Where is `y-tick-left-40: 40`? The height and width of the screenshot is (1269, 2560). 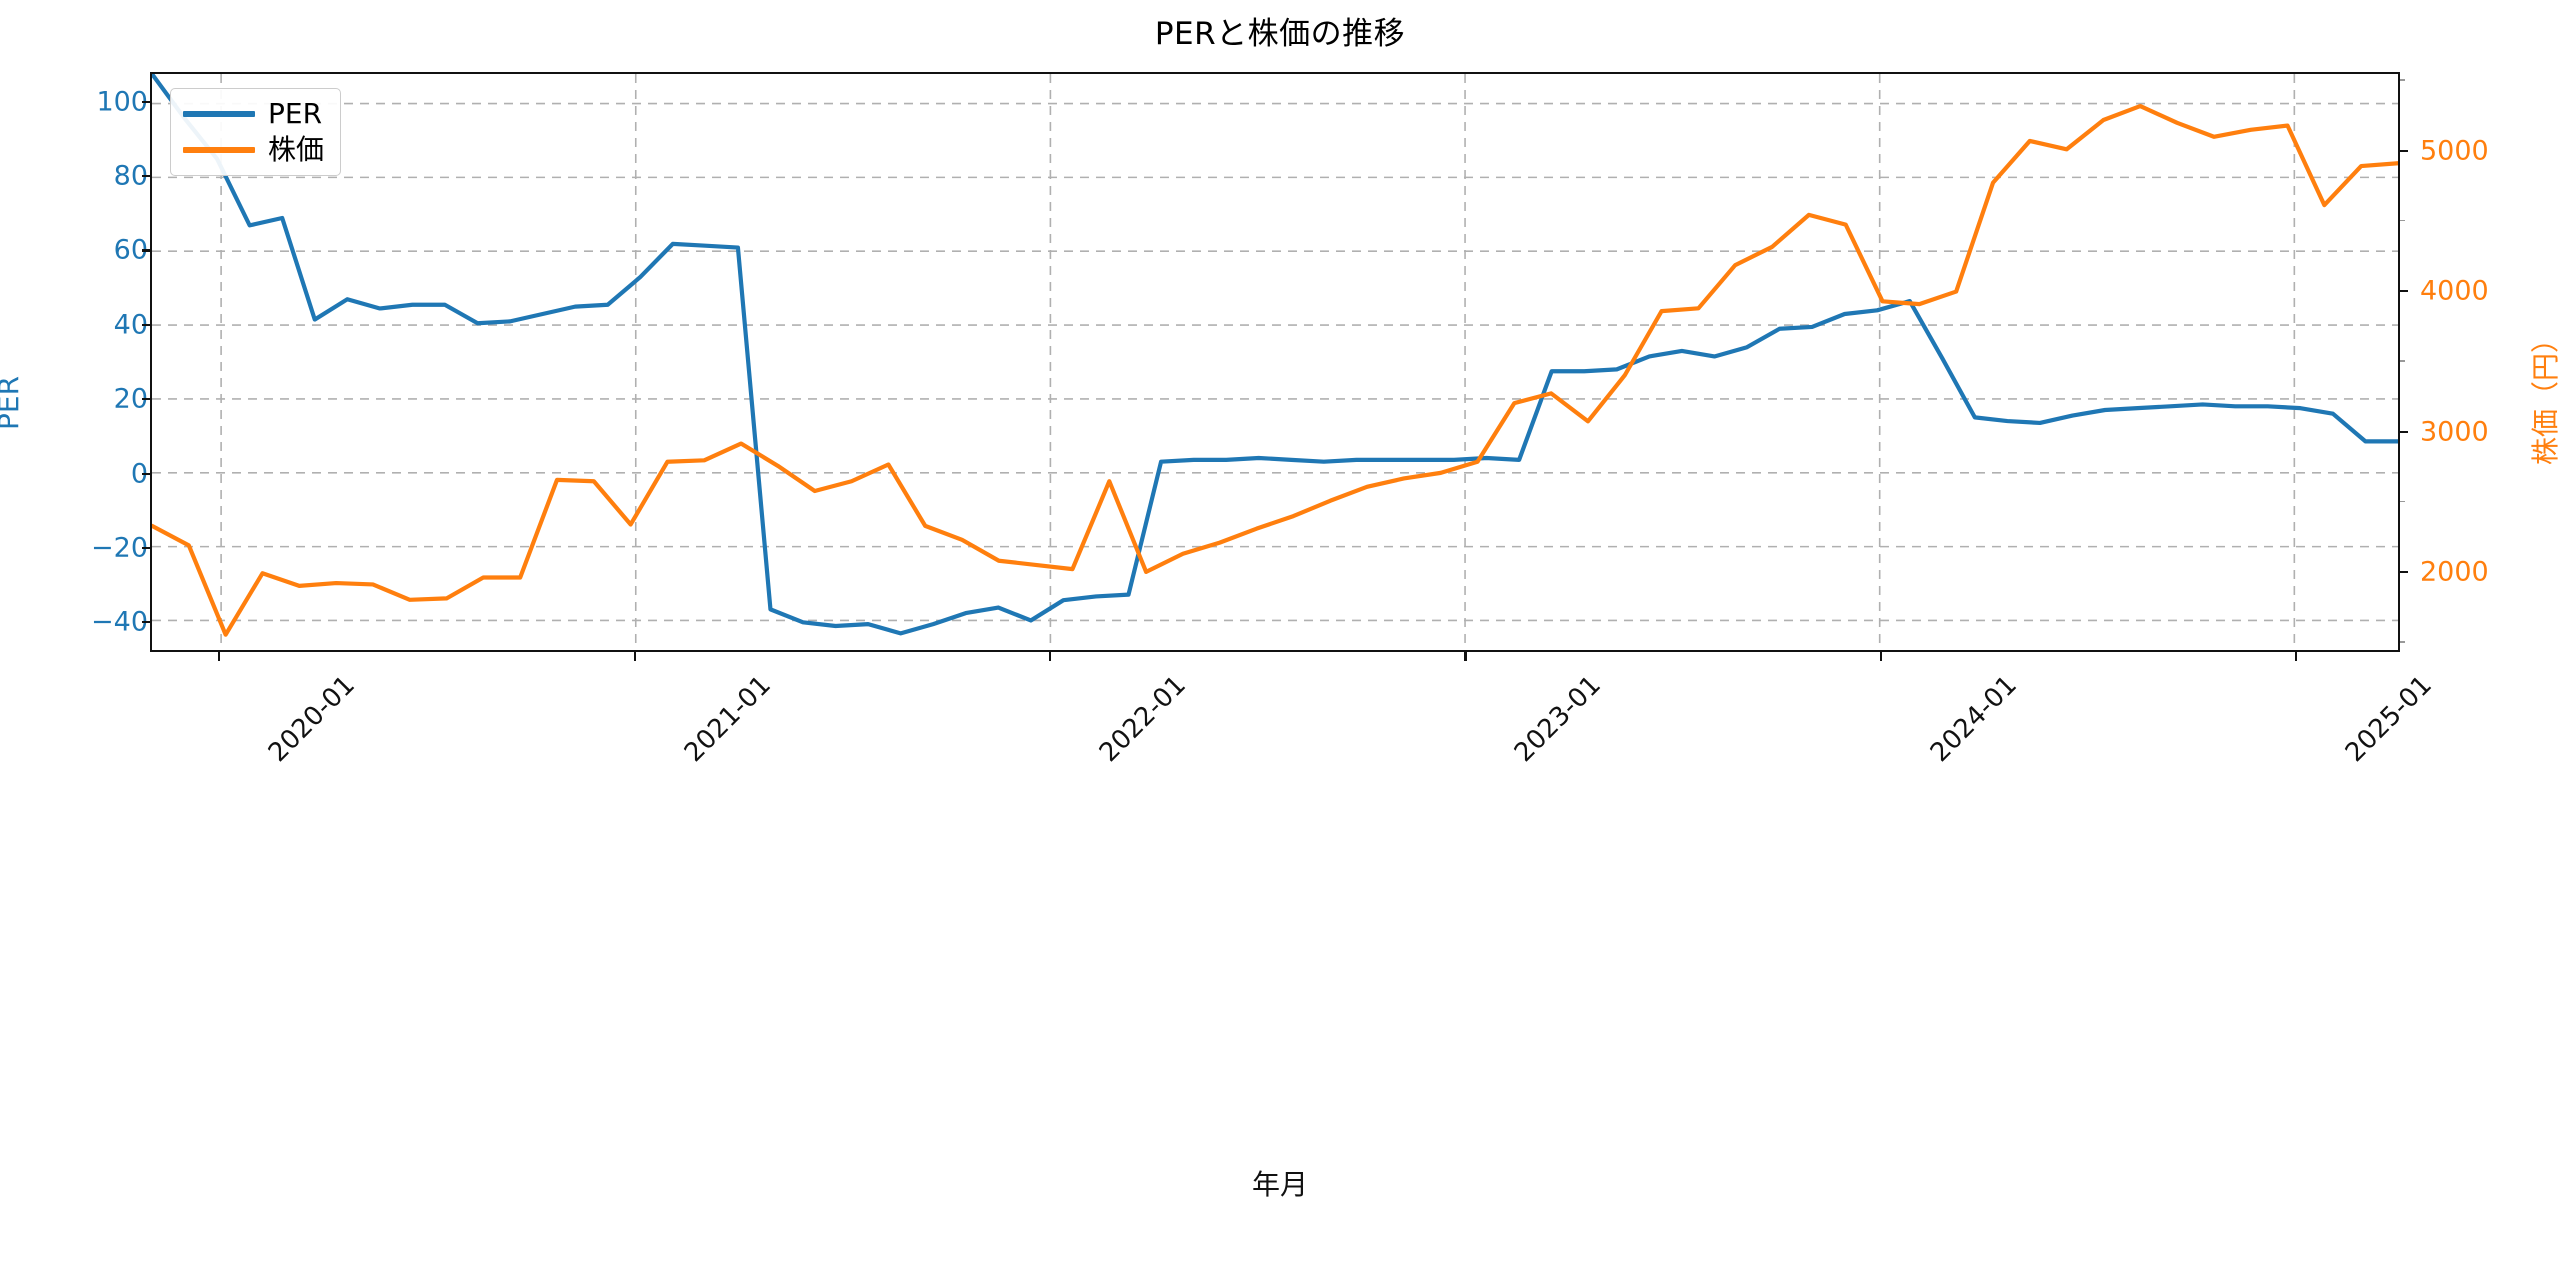
y-tick-left-40: 40 is located at coordinates (130, 325).